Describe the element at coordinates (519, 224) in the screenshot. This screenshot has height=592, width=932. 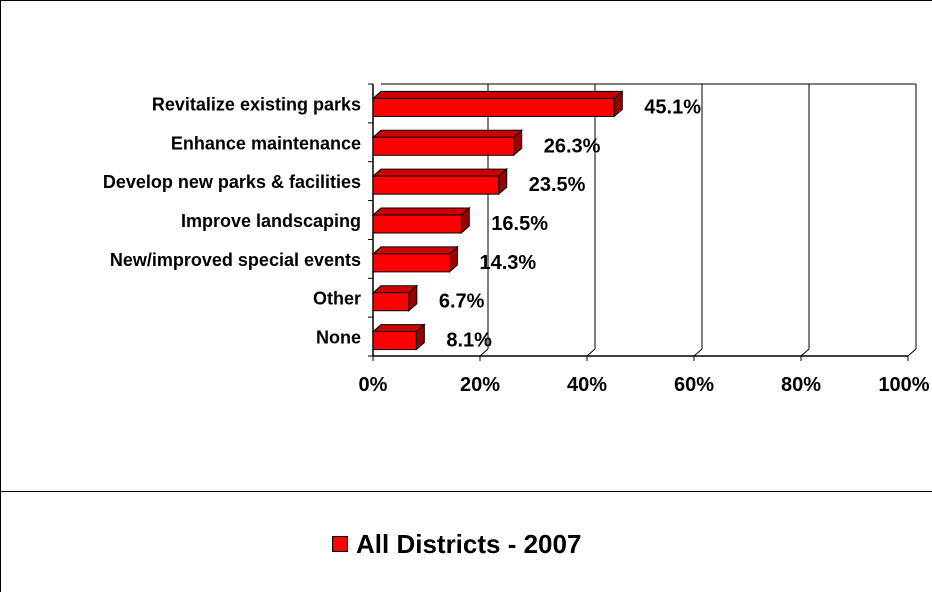
I see `data-label: 16.5%` at that location.